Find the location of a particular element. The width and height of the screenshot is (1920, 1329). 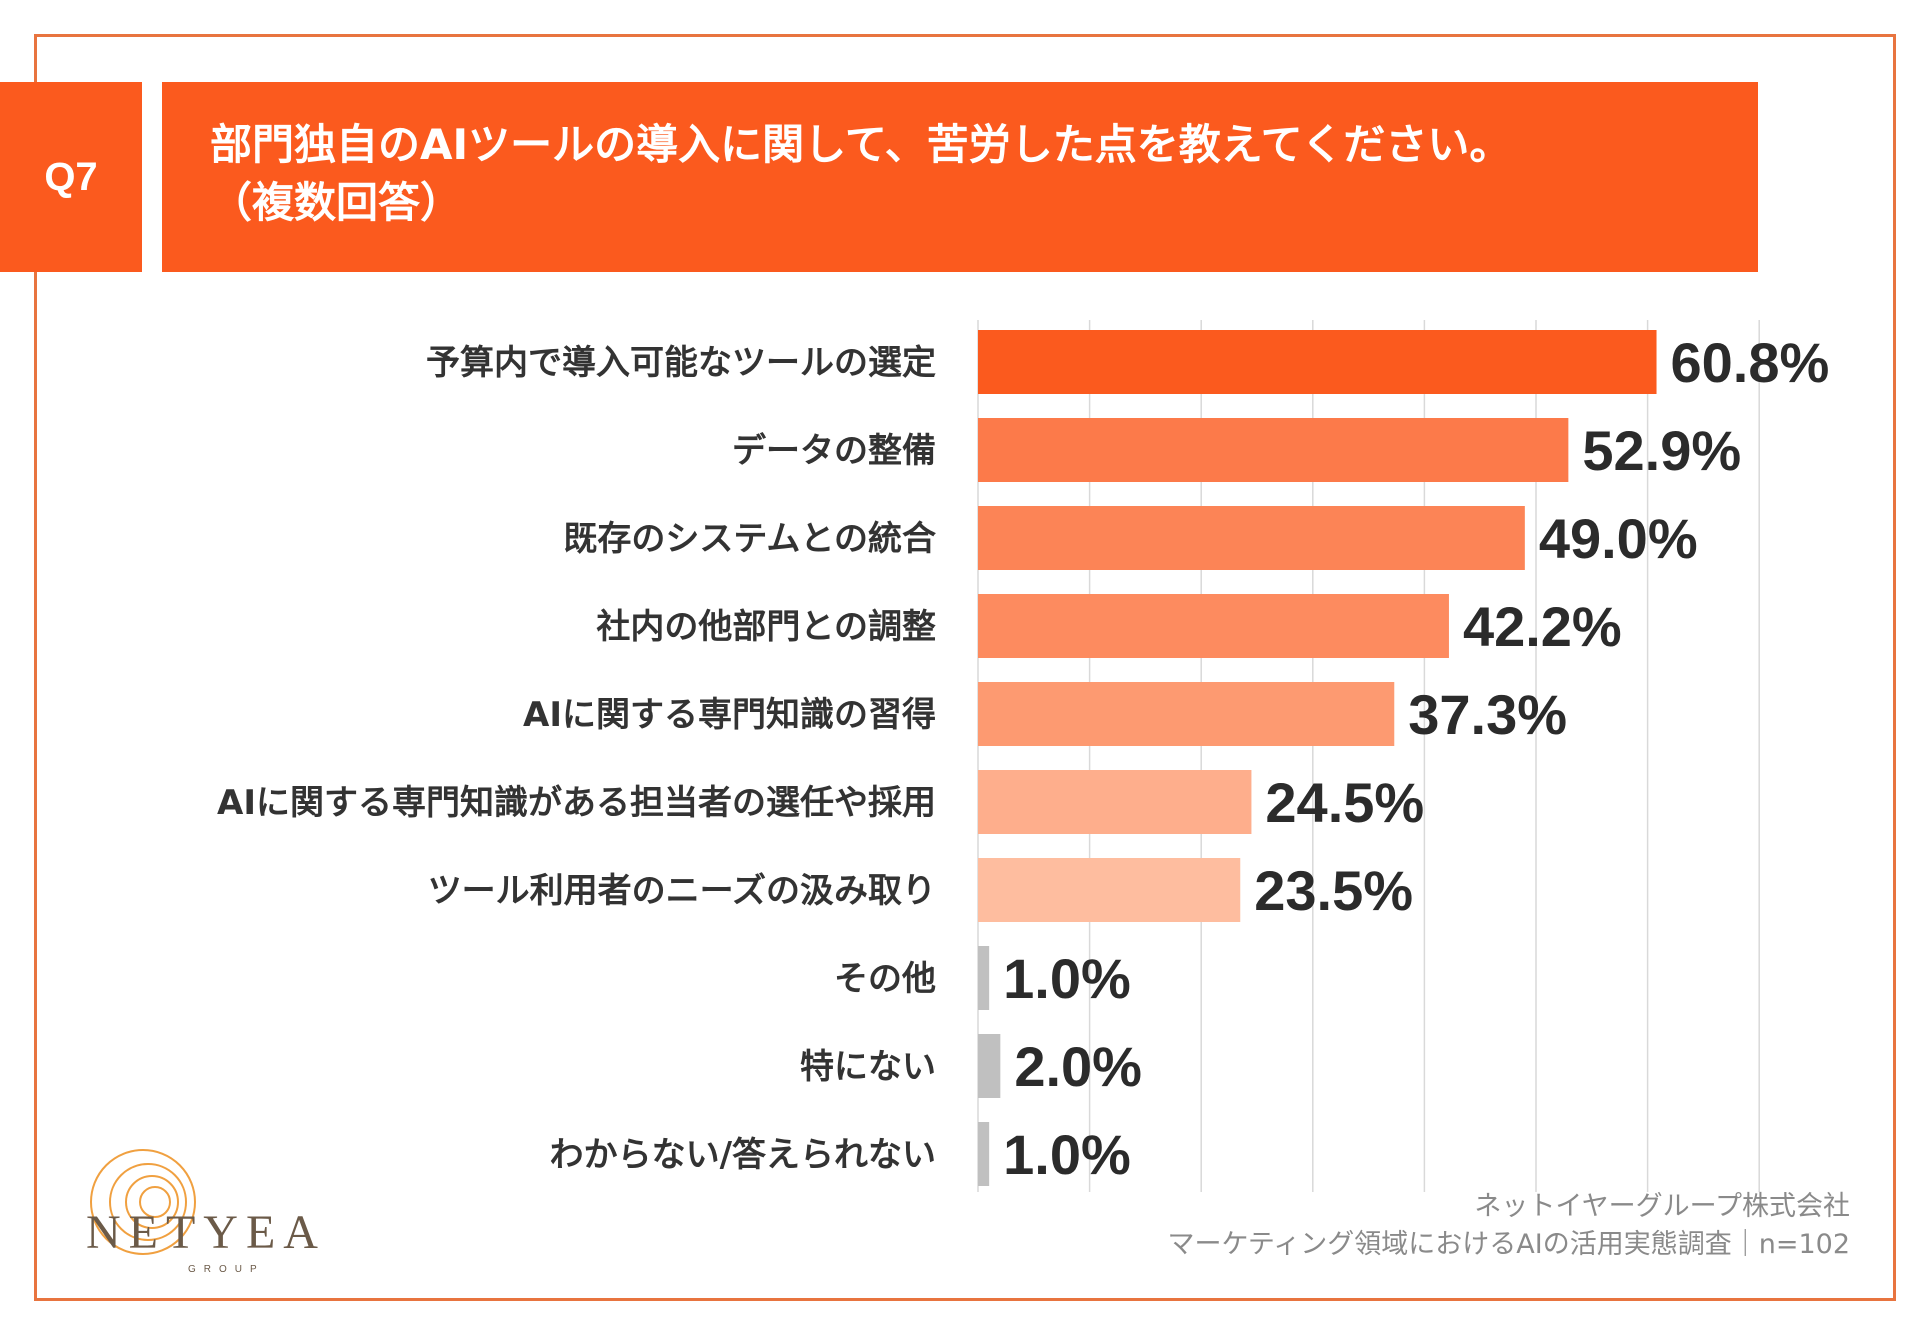

logo-spiral-icon is located at coordinates (143, 1202).